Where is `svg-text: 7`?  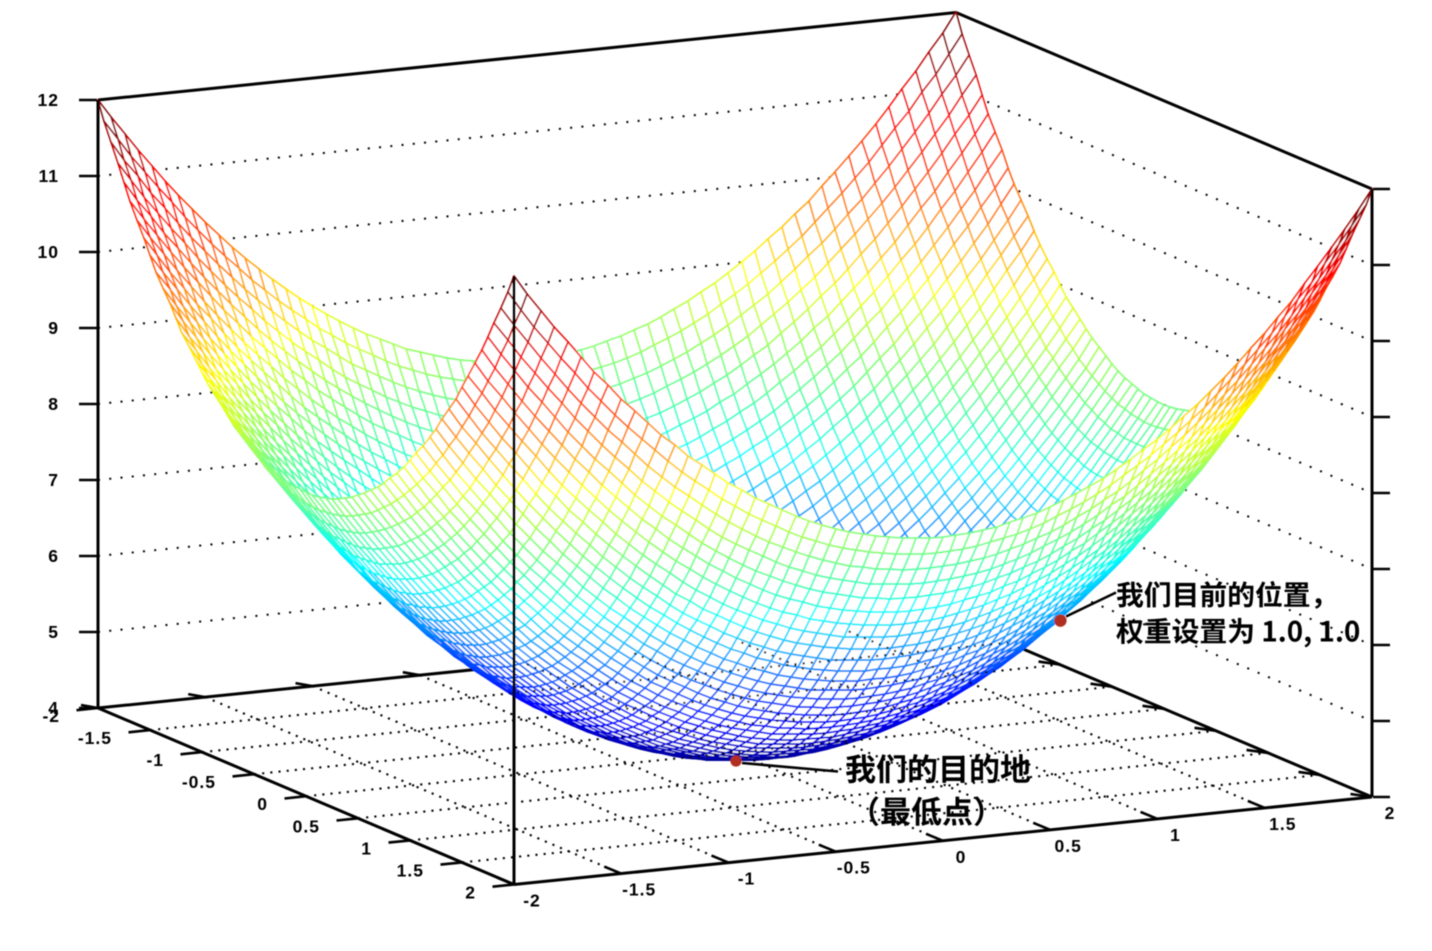 svg-text: 7 is located at coordinates (53, 480).